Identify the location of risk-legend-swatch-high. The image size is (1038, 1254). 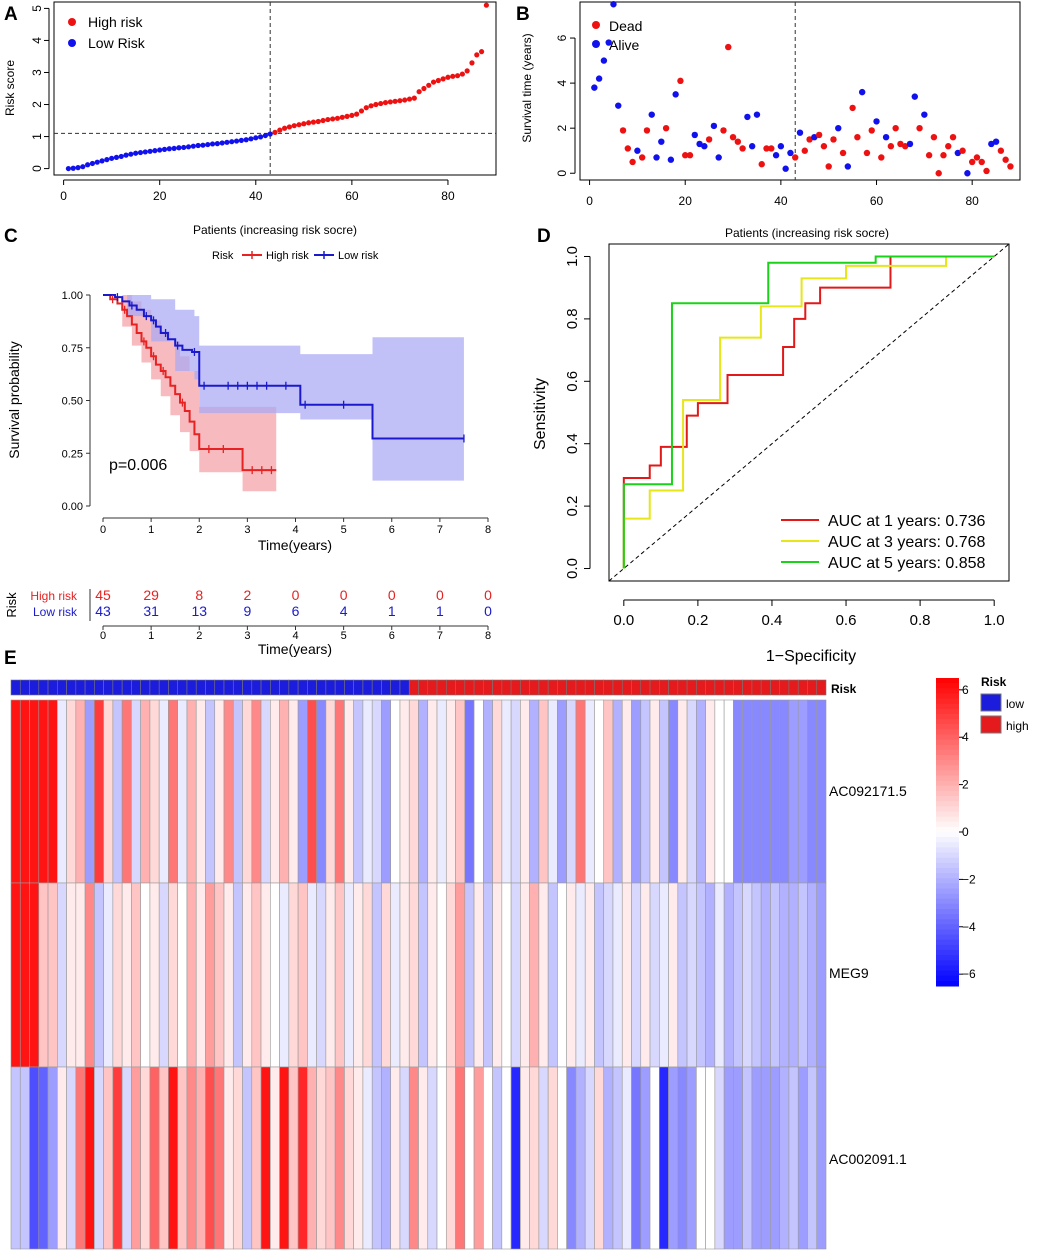
(991, 724).